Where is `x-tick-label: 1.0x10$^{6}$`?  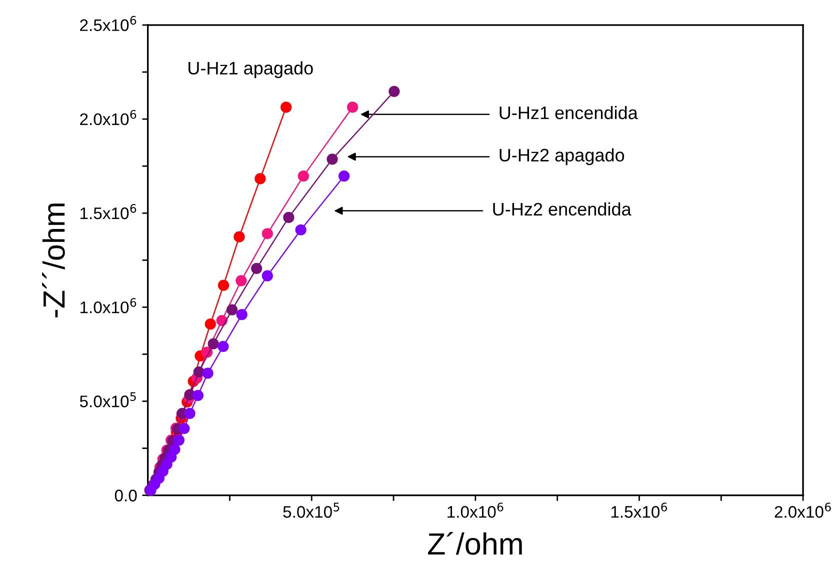 x-tick-label: 1.0x10$^{6}$ is located at coordinates (476, 510).